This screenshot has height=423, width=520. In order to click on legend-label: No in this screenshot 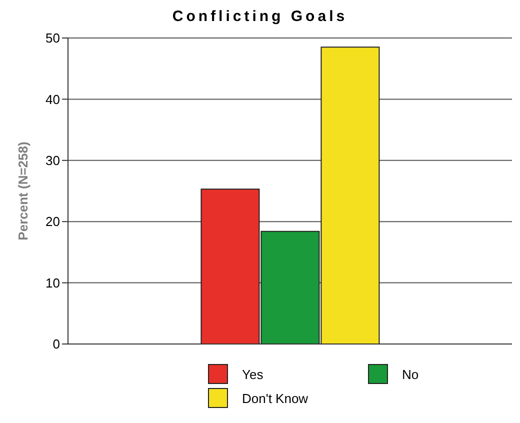, I will do `click(410, 374)`.